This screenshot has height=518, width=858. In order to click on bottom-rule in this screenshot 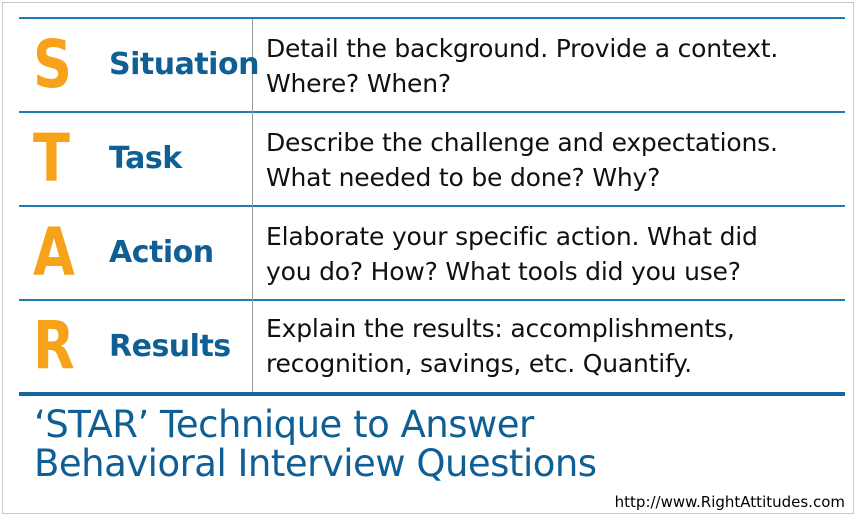, I will do `click(432, 394)`.